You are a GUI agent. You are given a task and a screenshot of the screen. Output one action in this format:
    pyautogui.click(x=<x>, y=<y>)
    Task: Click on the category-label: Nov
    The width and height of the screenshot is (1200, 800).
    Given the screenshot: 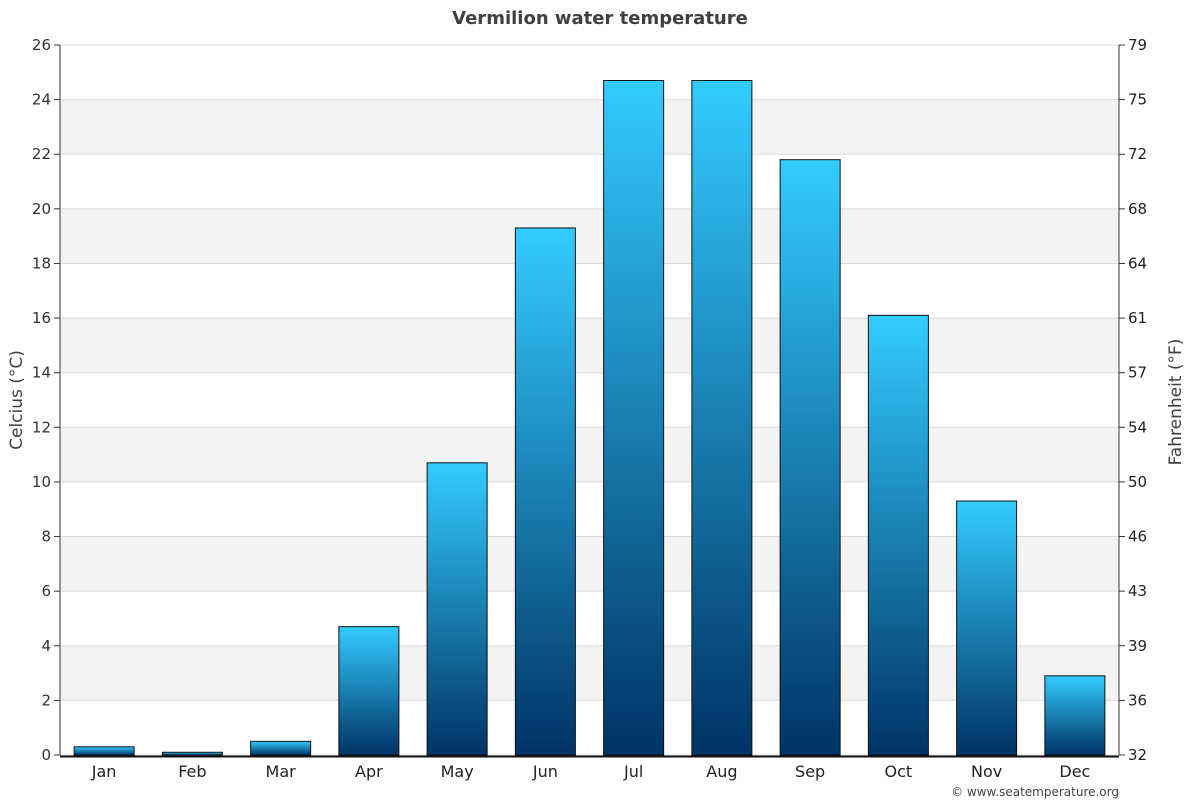 What is the action you would take?
    pyautogui.click(x=986, y=771)
    